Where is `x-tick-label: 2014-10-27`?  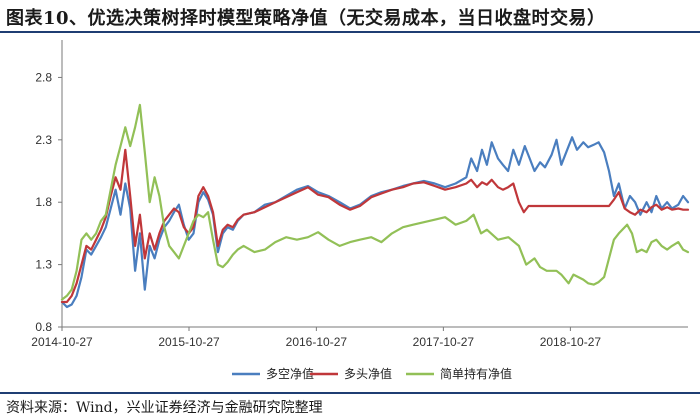 x-tick-label: 2014-10-27 is located at coordinates (62, 342).